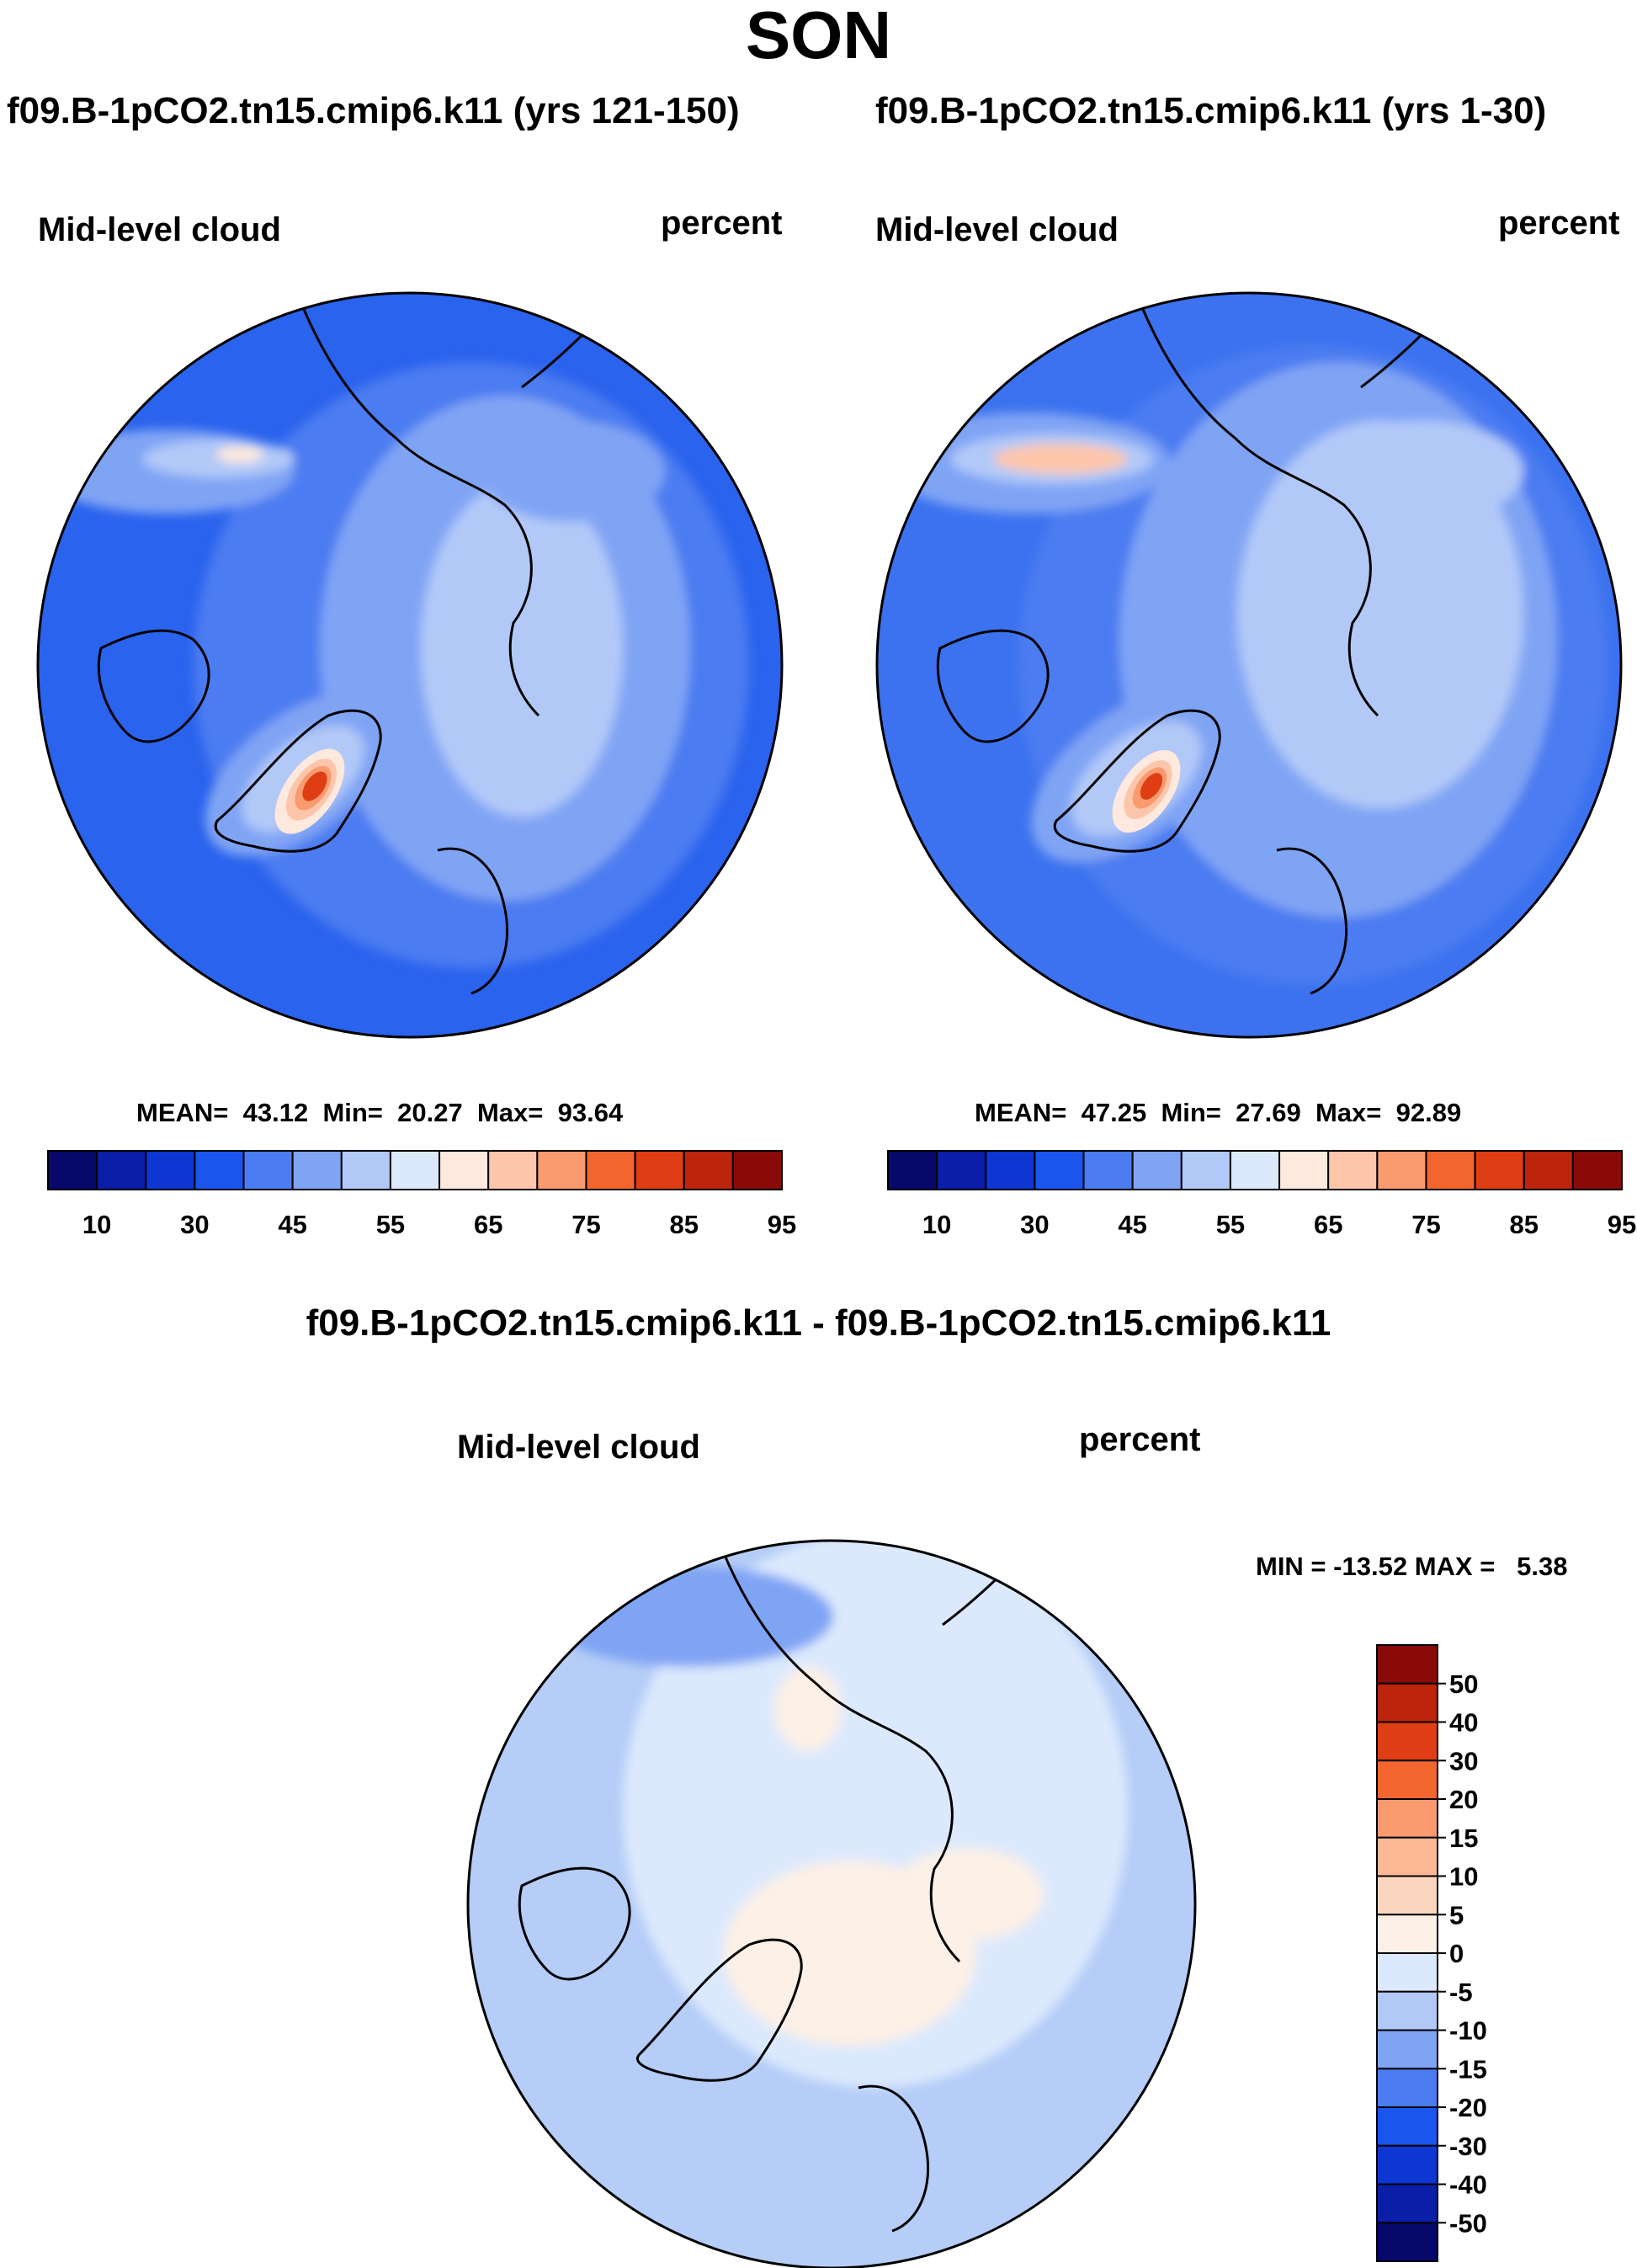 The height and width of the screenshot is (2268, 1637). What do you see at coordinates (1140, 1440) in the screenshot?
I see `panel-3-units-label: percent` at bounding box center [1140, 1440].